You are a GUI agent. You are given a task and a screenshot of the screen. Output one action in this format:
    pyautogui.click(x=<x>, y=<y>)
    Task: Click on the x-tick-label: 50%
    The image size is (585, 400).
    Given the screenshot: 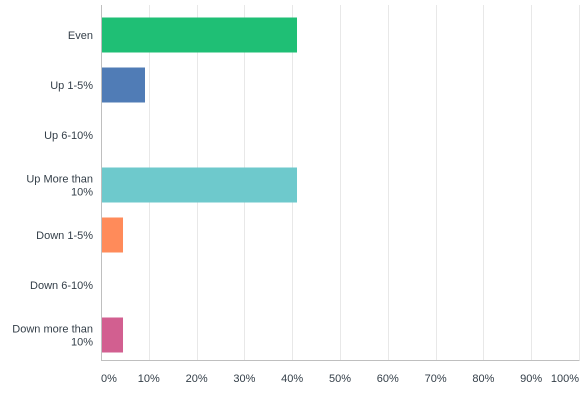 What is the action you would take?
    pyautogui.click(x=340, y=379)
    